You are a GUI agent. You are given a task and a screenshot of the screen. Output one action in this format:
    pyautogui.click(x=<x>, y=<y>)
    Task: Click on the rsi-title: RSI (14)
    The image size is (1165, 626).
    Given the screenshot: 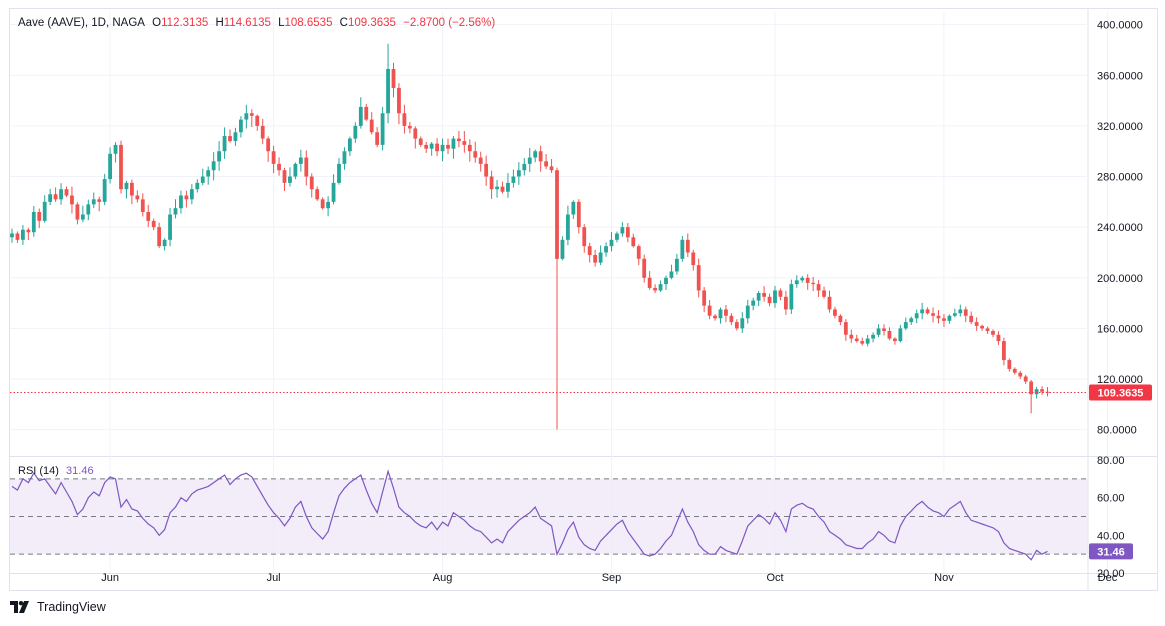 What is the action you would take?
    pyautogui.click(x=38, y=471)
    